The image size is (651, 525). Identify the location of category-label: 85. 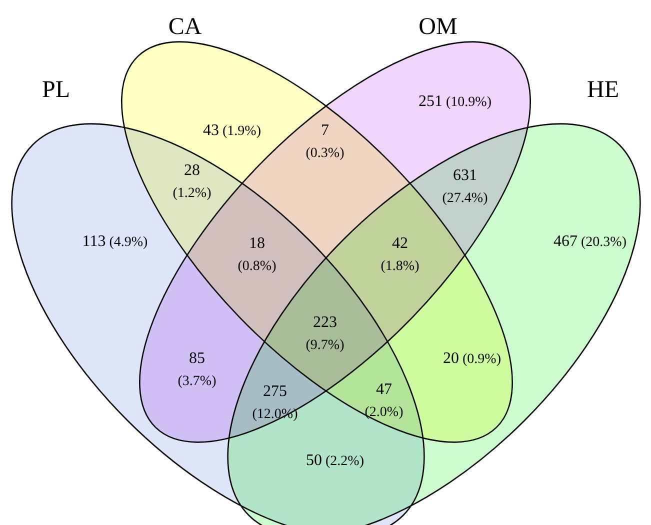
(197, 358).